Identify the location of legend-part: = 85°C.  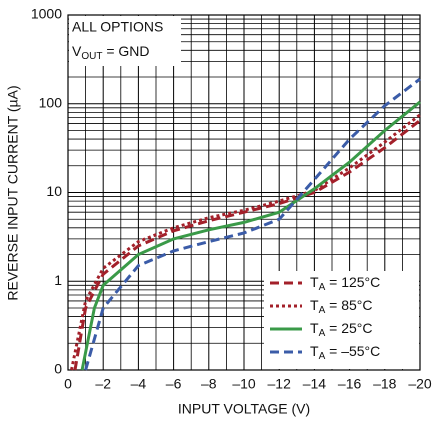
(348, 305).